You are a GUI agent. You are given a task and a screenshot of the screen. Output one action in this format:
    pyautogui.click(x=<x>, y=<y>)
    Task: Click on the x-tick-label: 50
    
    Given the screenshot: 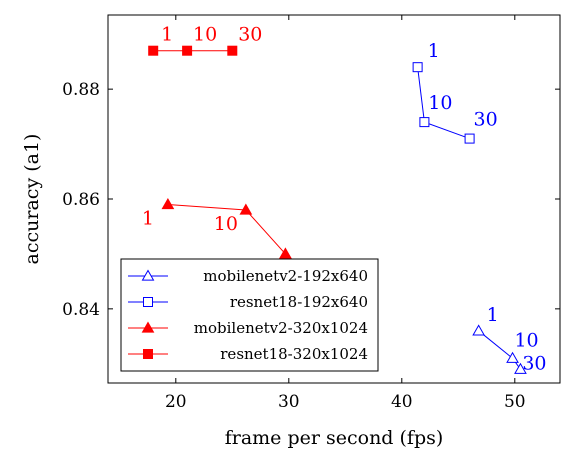 What is the action you would take?
    pyautogui.click(x=515, y=402)
    